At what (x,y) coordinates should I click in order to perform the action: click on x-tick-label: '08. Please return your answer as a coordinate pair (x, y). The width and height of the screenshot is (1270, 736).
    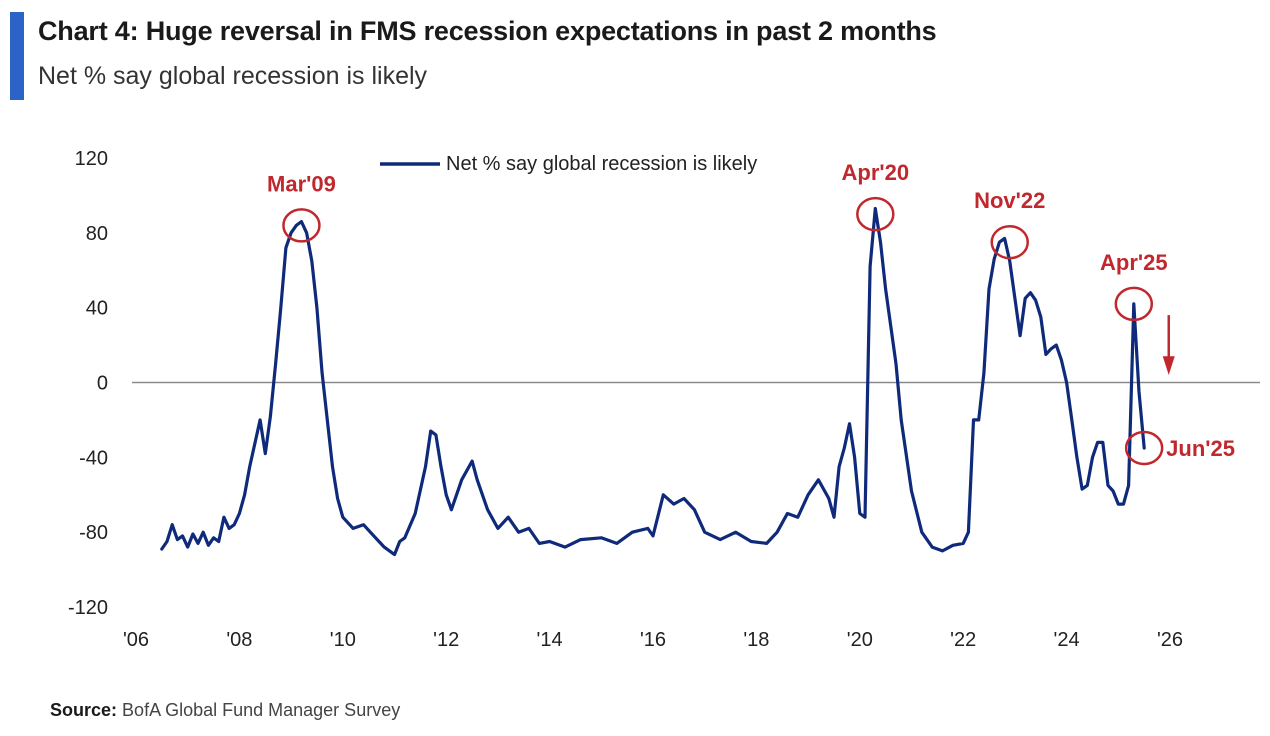
    Looking at the image, I should click on (239, 640).